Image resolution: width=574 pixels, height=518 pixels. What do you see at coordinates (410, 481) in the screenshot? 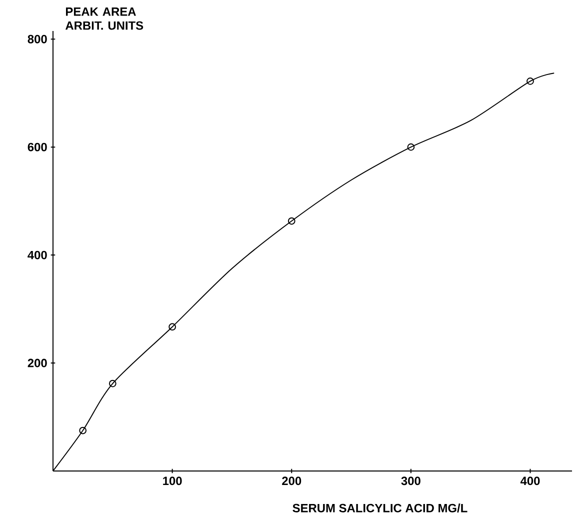
I see `x-tick-label: 300` at bounding box center [410, 481].